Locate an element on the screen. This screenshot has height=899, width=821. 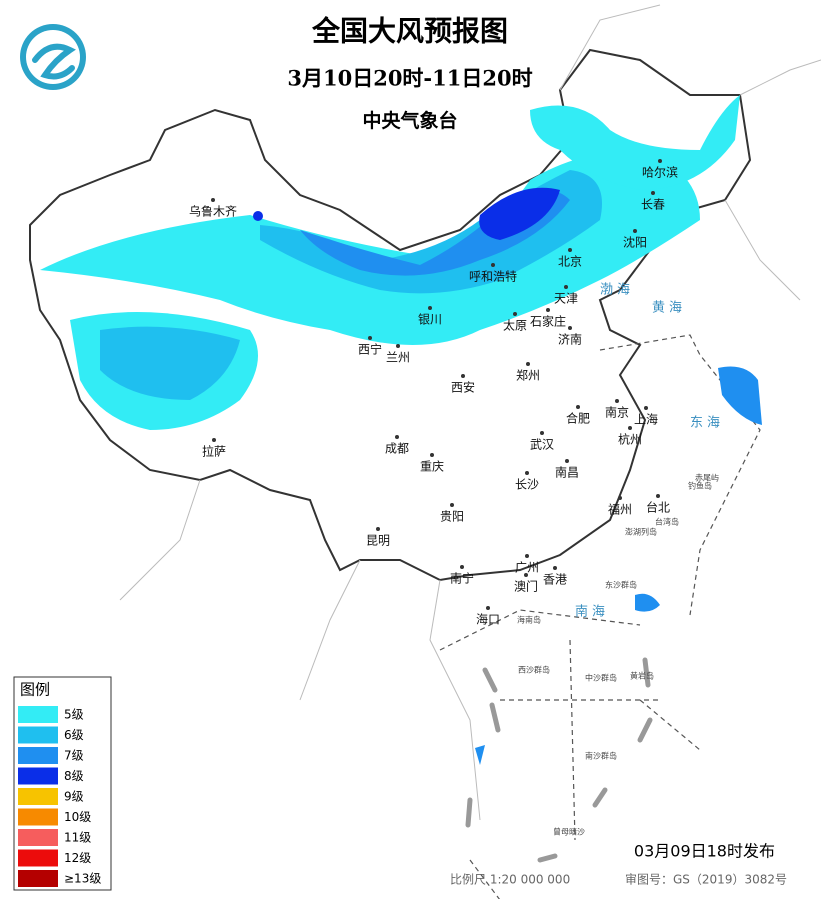
sea-label: 南海 is located at coordinates (592, 612).